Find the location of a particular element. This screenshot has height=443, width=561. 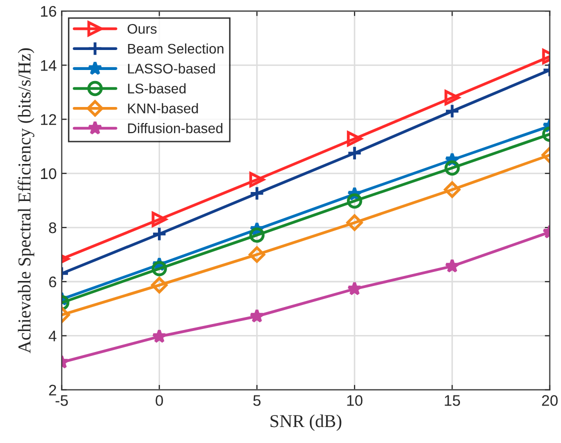

legend-label: Ours is located at coordinates (142, 29).